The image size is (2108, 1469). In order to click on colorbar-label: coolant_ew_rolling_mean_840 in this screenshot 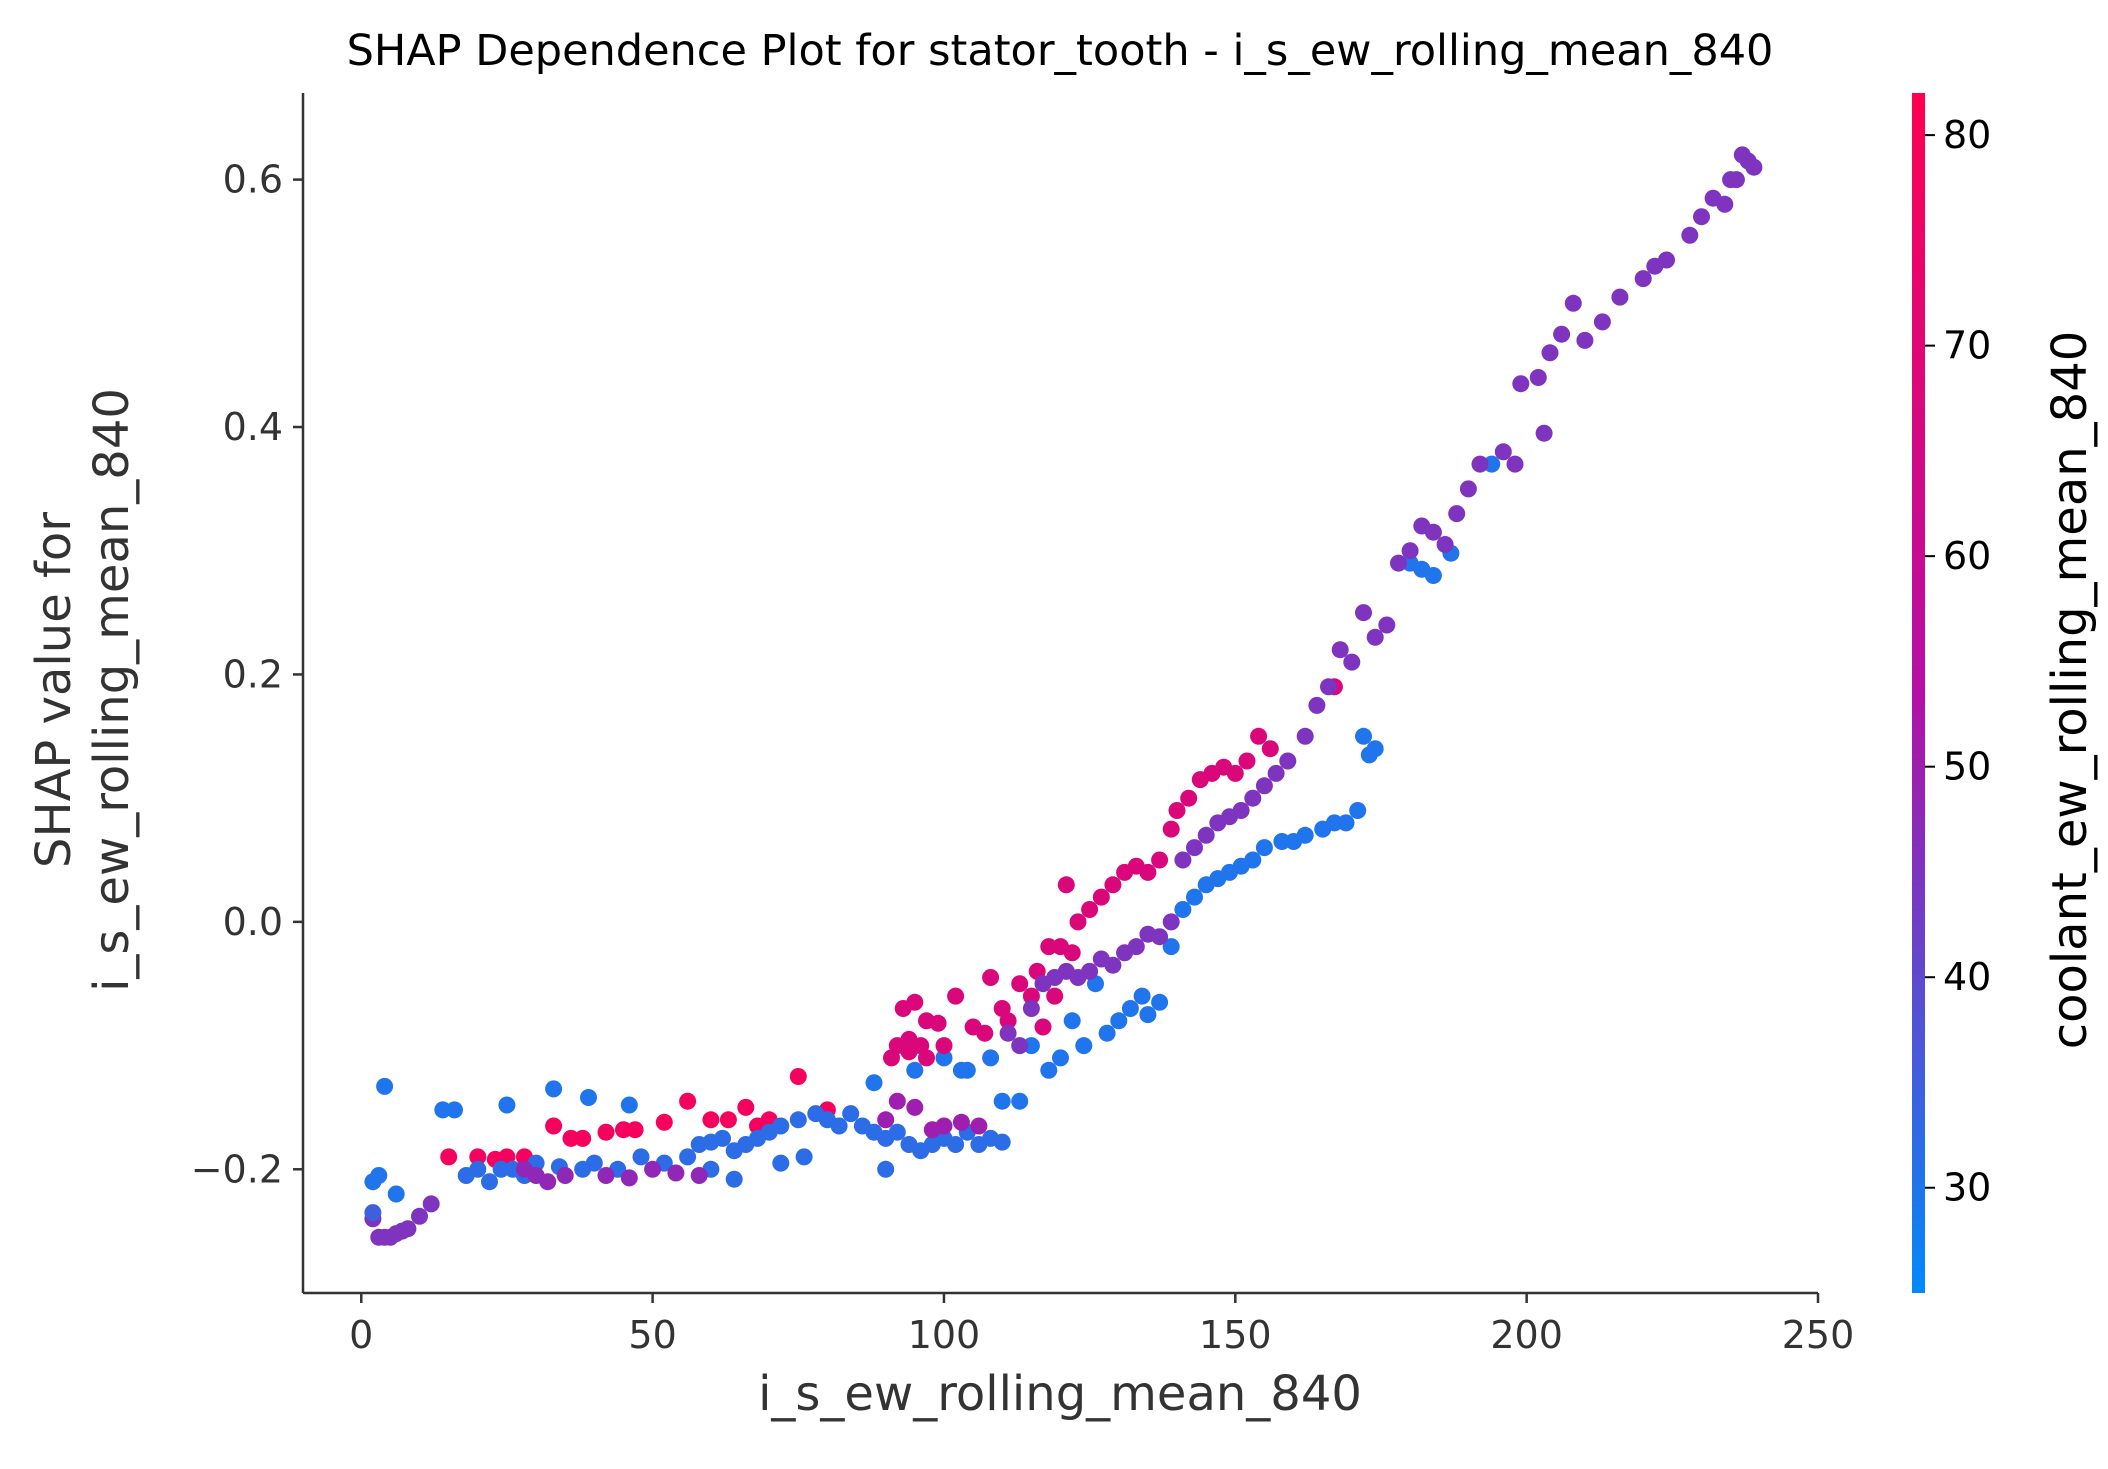, I will do `click(2070, 690)`.